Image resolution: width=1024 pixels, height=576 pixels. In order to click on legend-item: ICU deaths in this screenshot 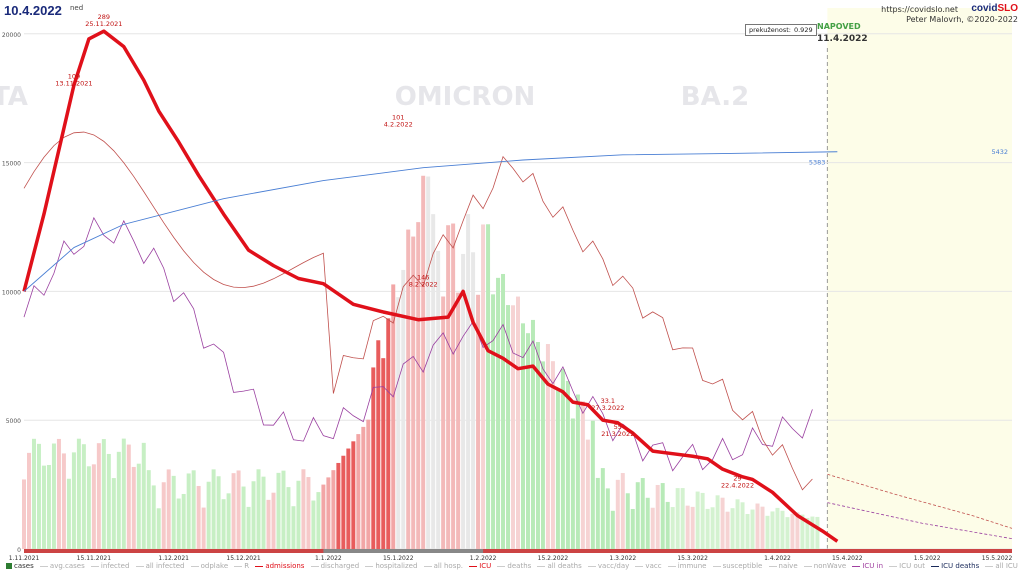, I will do `click(955, 569)`.